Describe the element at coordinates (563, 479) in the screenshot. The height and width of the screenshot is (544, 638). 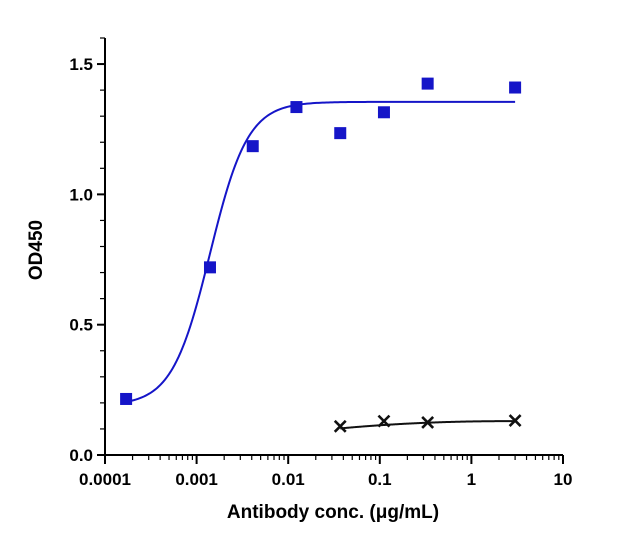
I see `x-tick-label: 10` at that location.